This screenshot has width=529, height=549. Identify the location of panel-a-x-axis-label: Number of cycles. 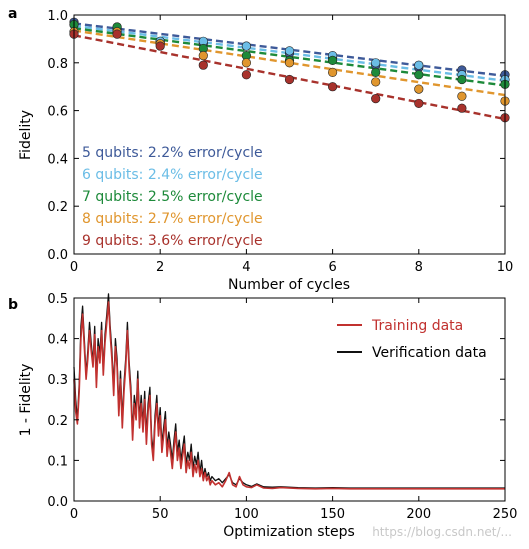
(289, 285).